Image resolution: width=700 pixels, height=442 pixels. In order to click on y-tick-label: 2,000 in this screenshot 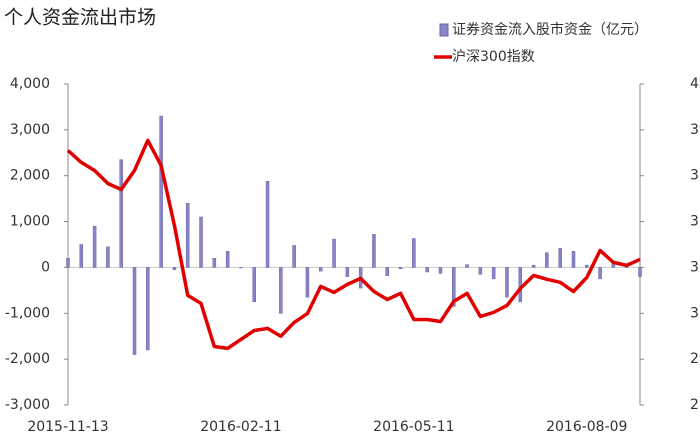, I will do `click(30, 176)`.